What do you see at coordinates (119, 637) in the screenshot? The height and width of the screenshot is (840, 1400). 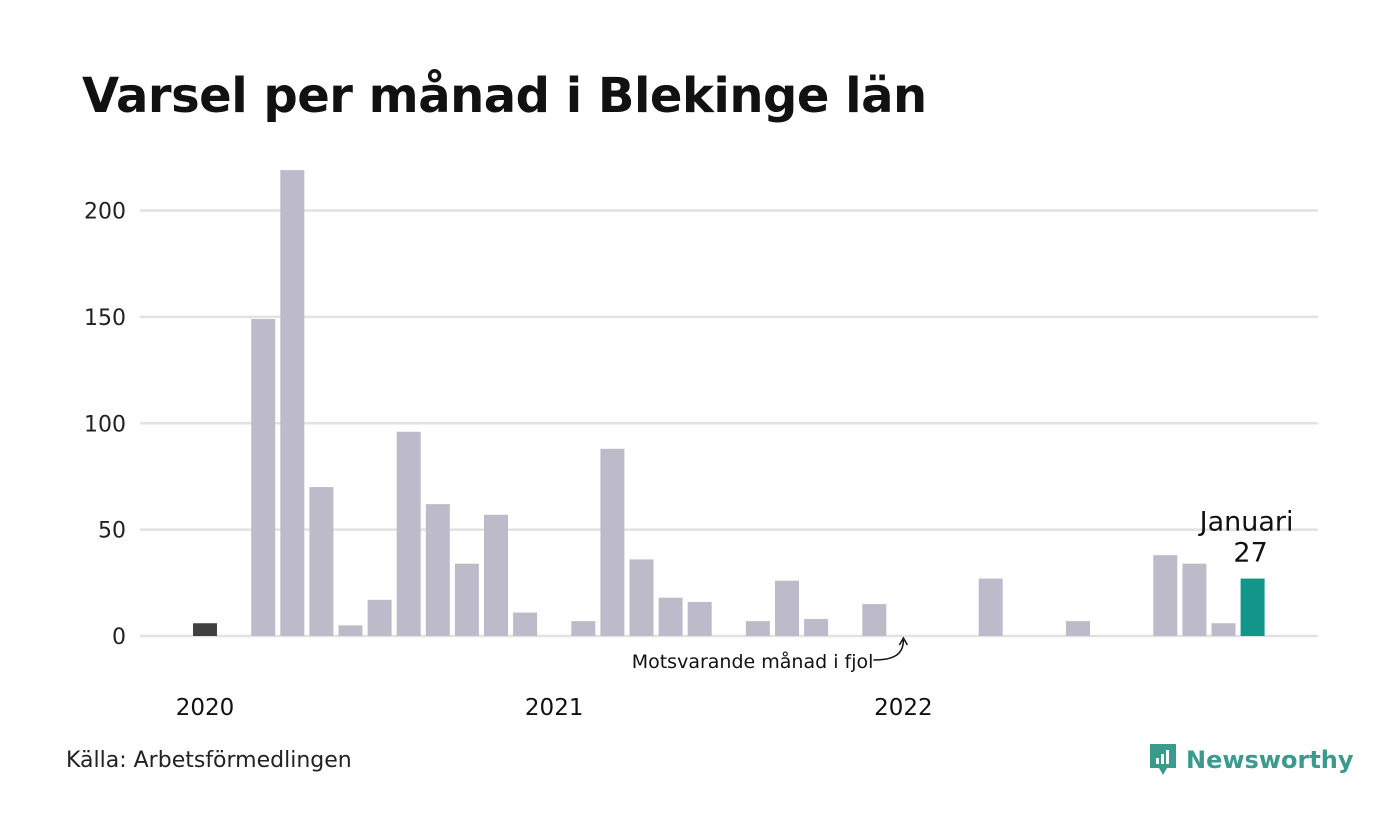 I see `y-tick-label: 0` at bounding box center [119, 637].